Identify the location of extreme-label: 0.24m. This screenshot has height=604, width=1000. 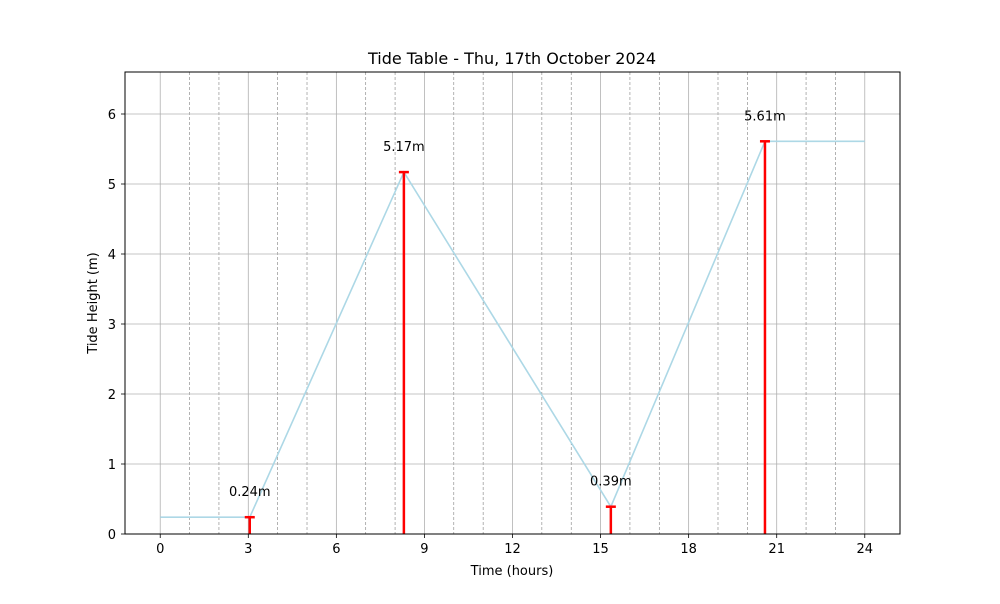
(250, 492).